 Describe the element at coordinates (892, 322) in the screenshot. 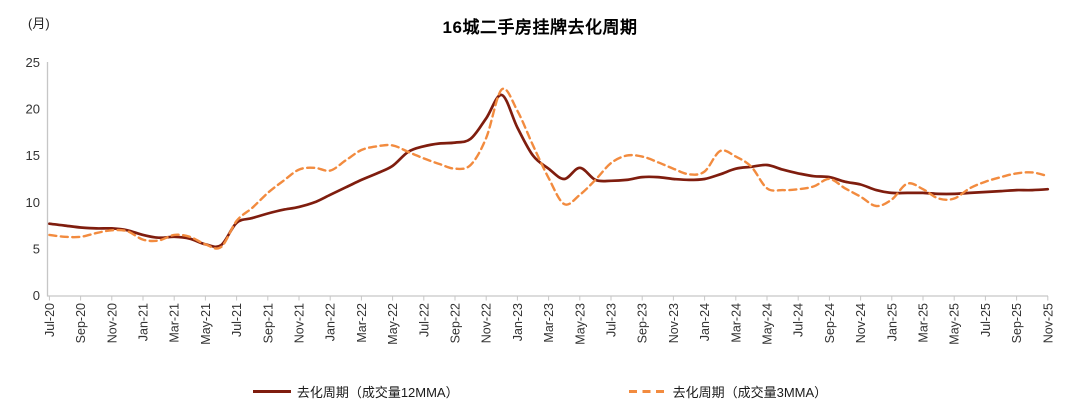

I see `x-tick-label: Jan-25` at that location.